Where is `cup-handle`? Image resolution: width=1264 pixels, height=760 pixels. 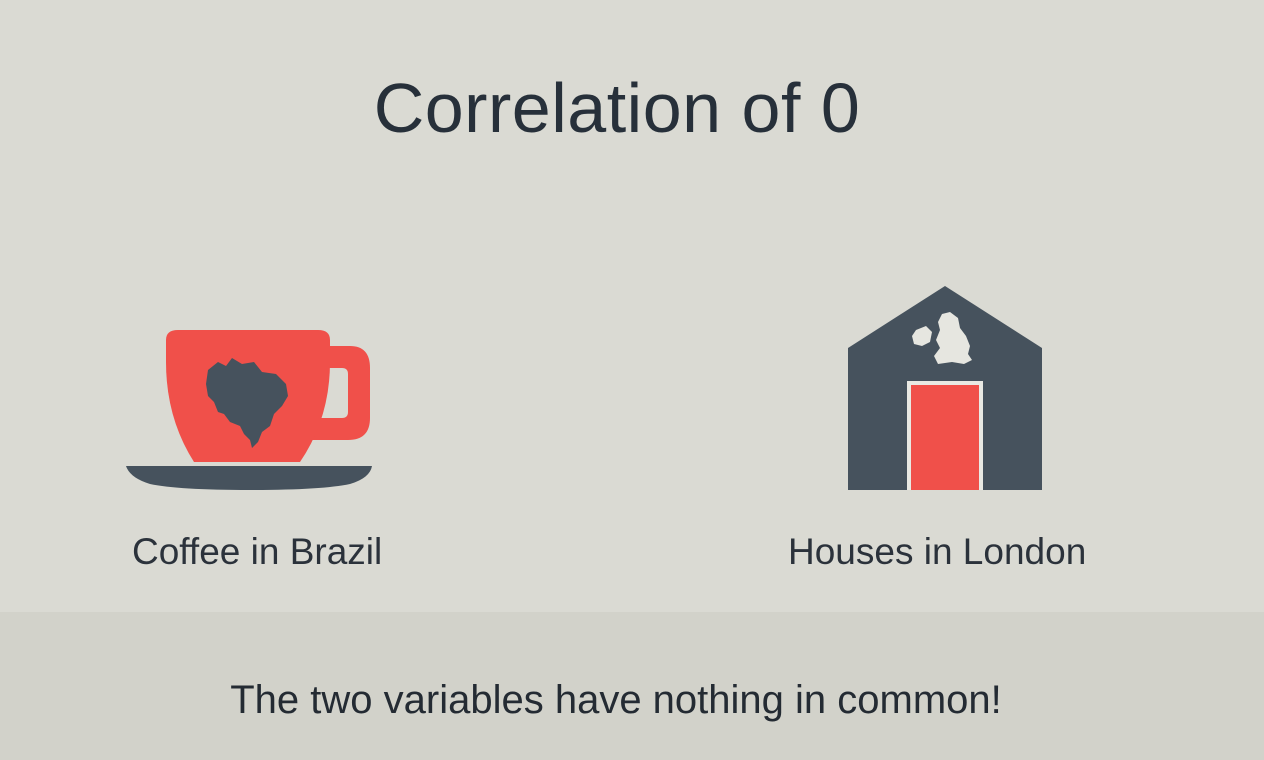
cup-handle is located at coordinates (339, 393).